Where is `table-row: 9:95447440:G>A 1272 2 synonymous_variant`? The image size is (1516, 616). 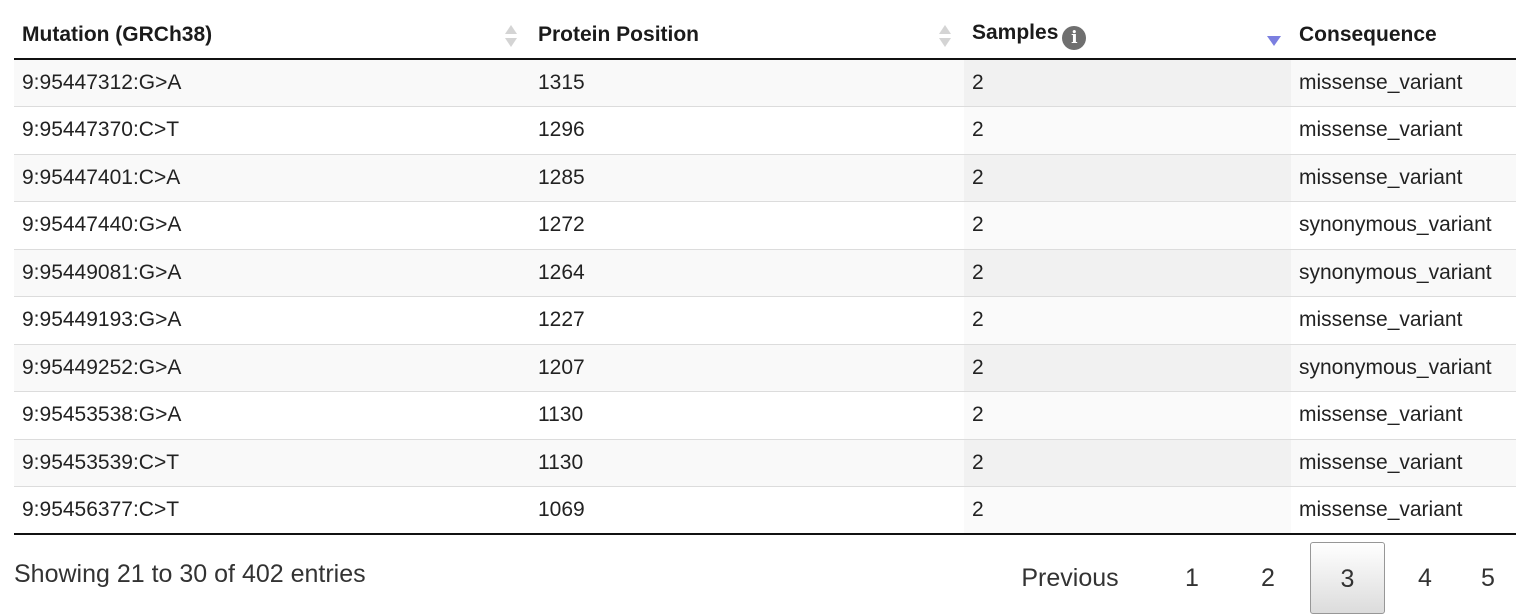
table-row: 9:95447440:G>A 1272 2 synonymous_variant is located at coordinates (765, 225).